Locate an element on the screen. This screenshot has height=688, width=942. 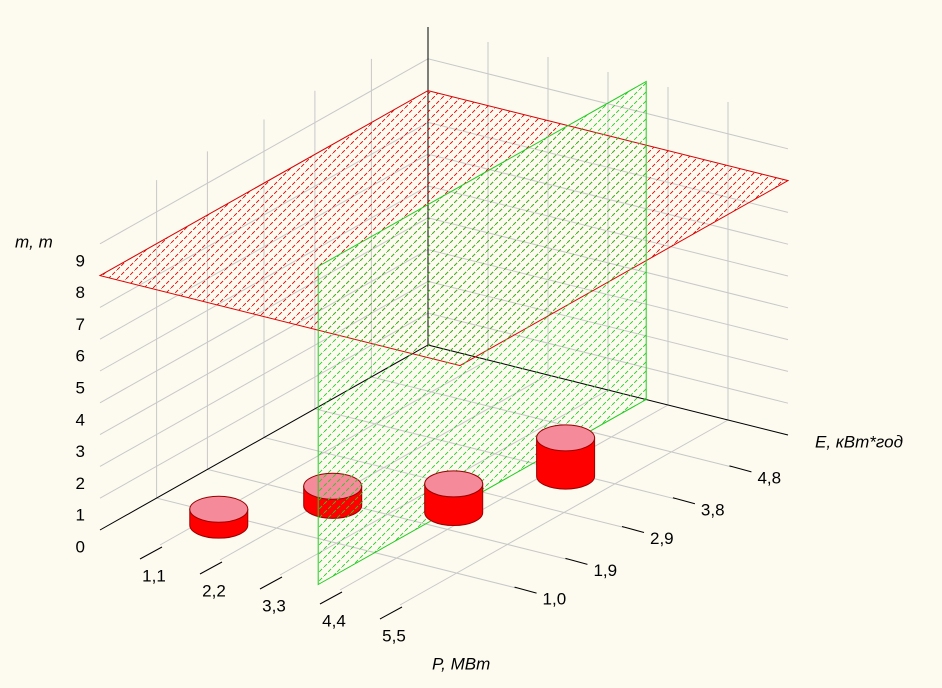
x-tick-label: 3,3 is located at coordinates (274, 605).